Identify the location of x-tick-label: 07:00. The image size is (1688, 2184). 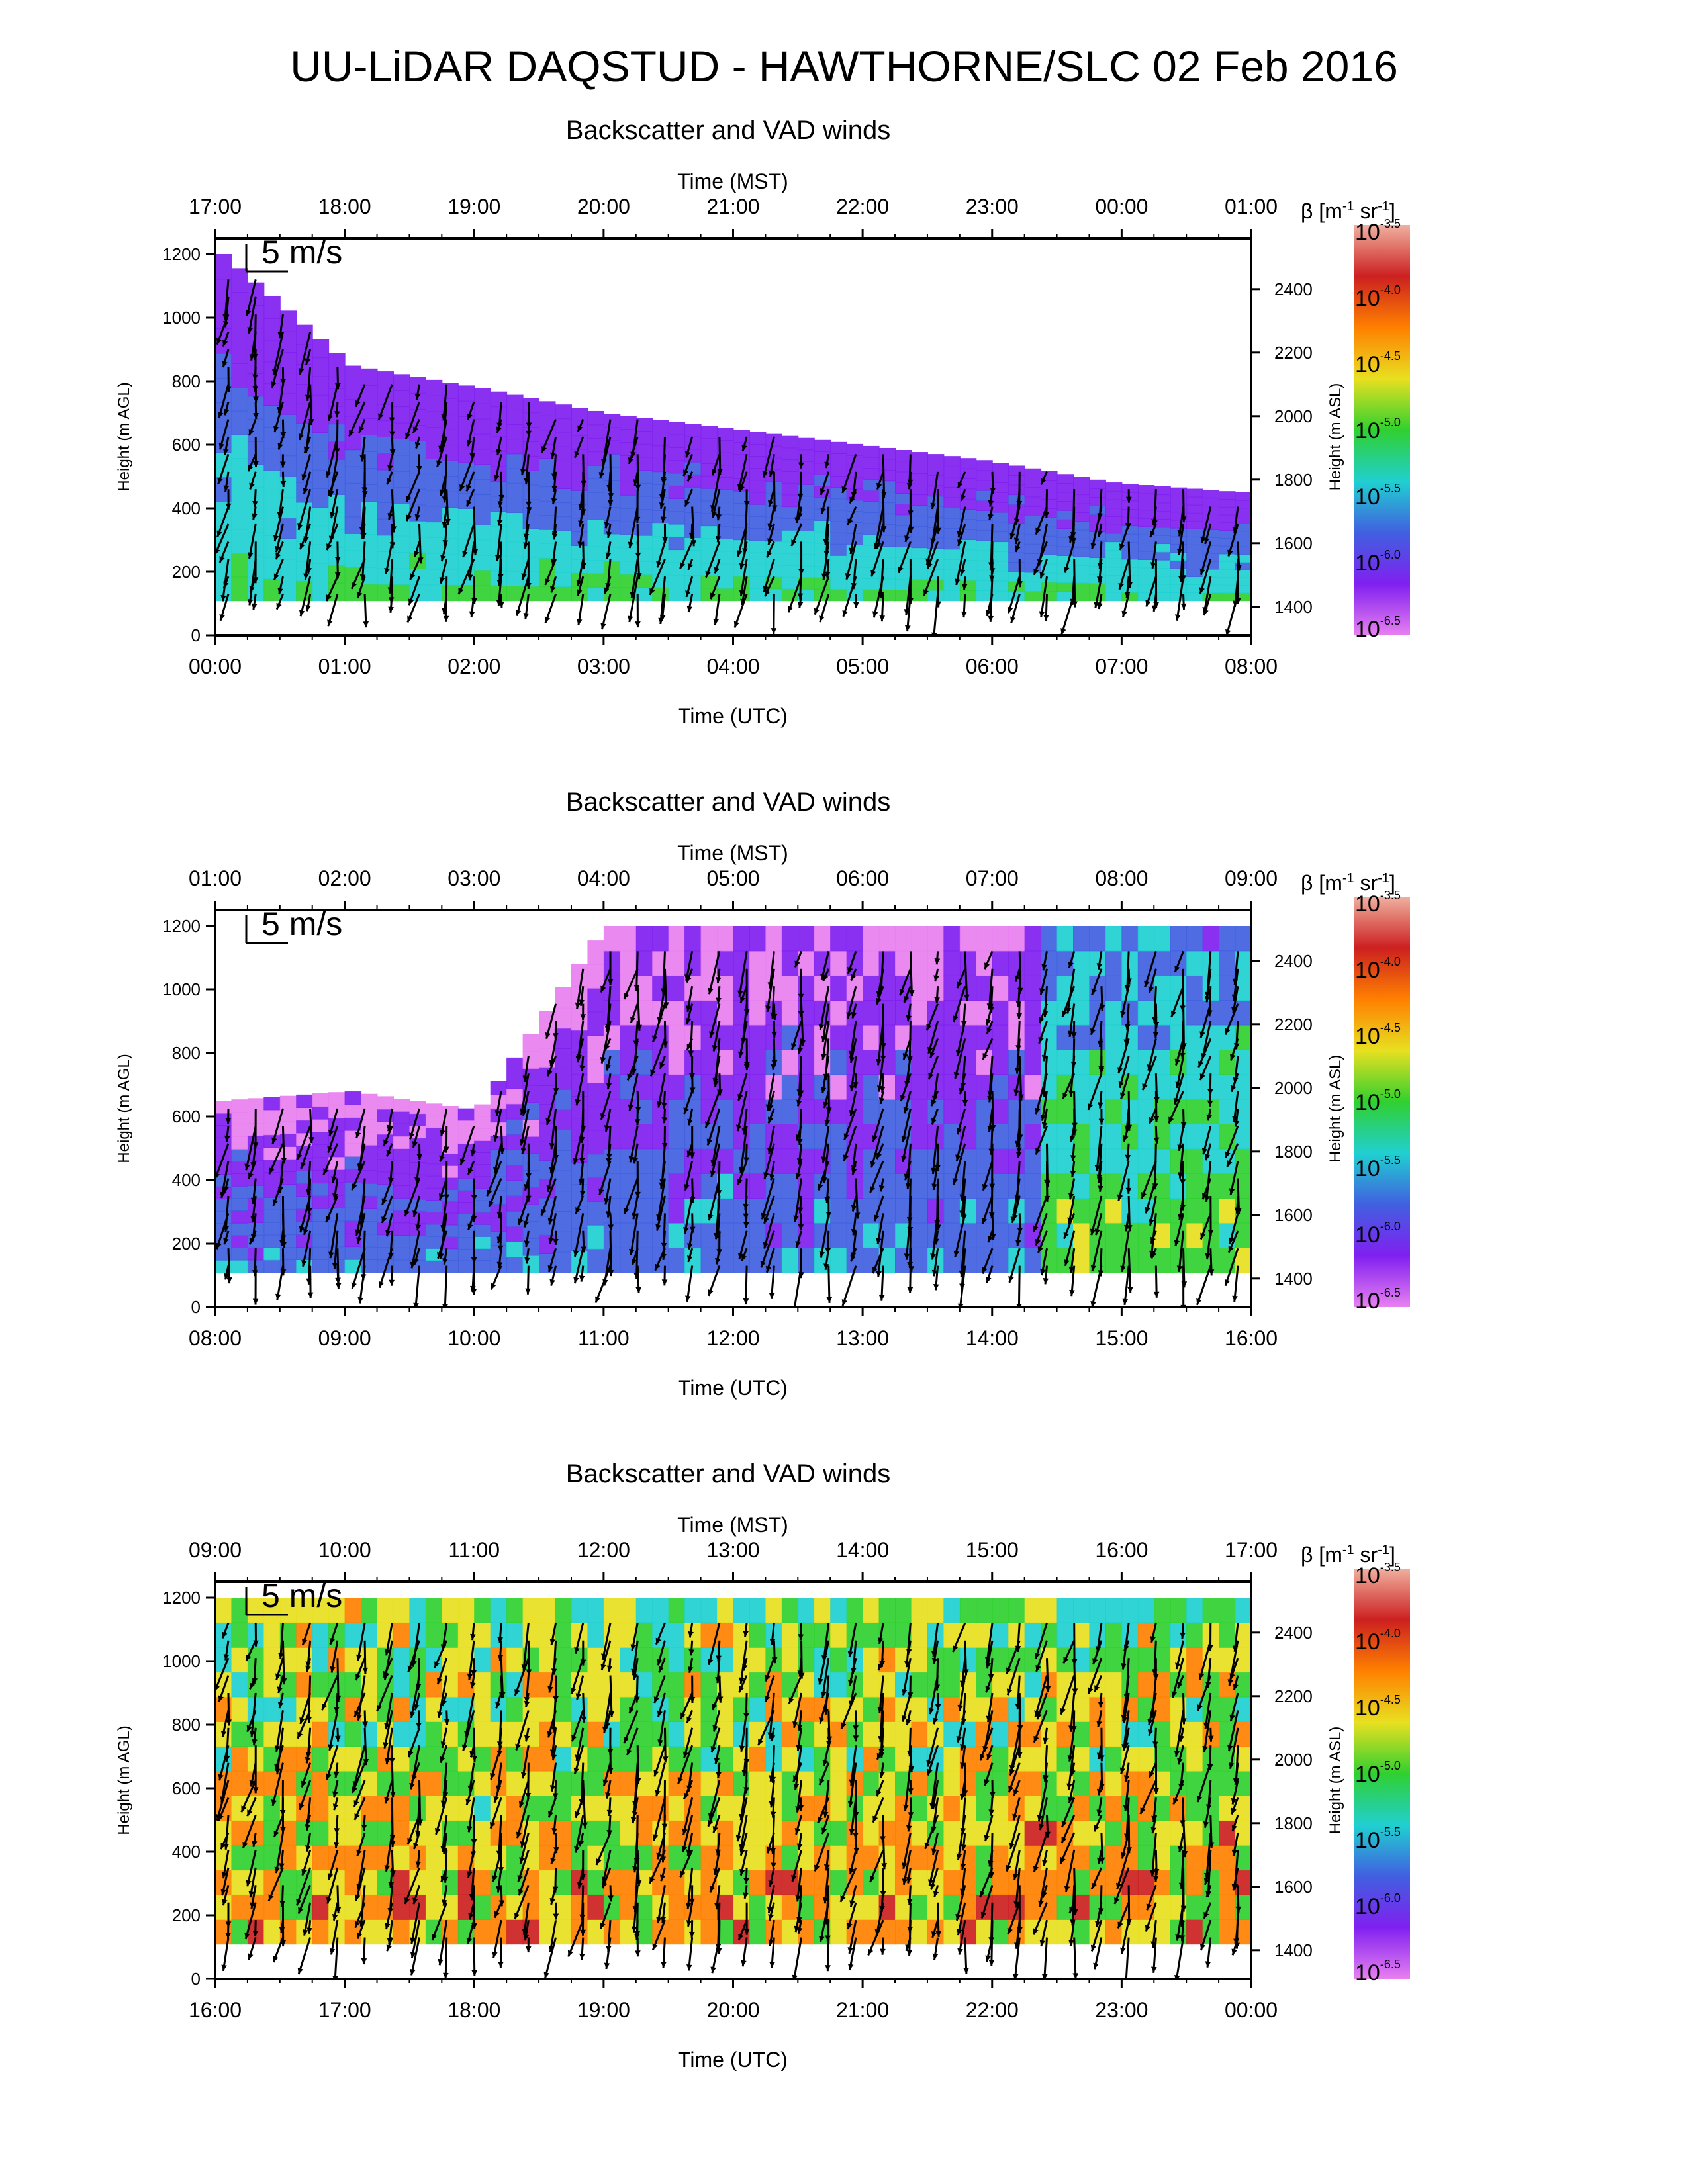
(1121, 666).